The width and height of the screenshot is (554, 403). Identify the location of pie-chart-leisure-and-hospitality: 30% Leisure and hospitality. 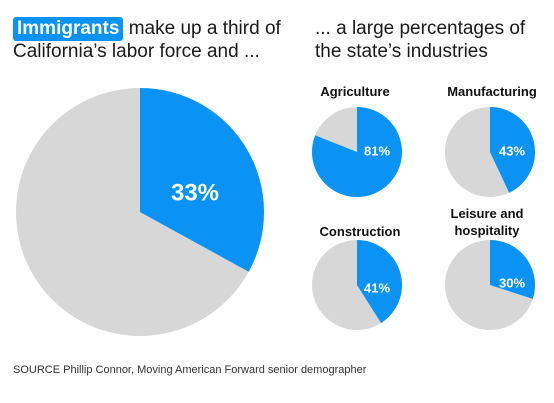
(490, 268).